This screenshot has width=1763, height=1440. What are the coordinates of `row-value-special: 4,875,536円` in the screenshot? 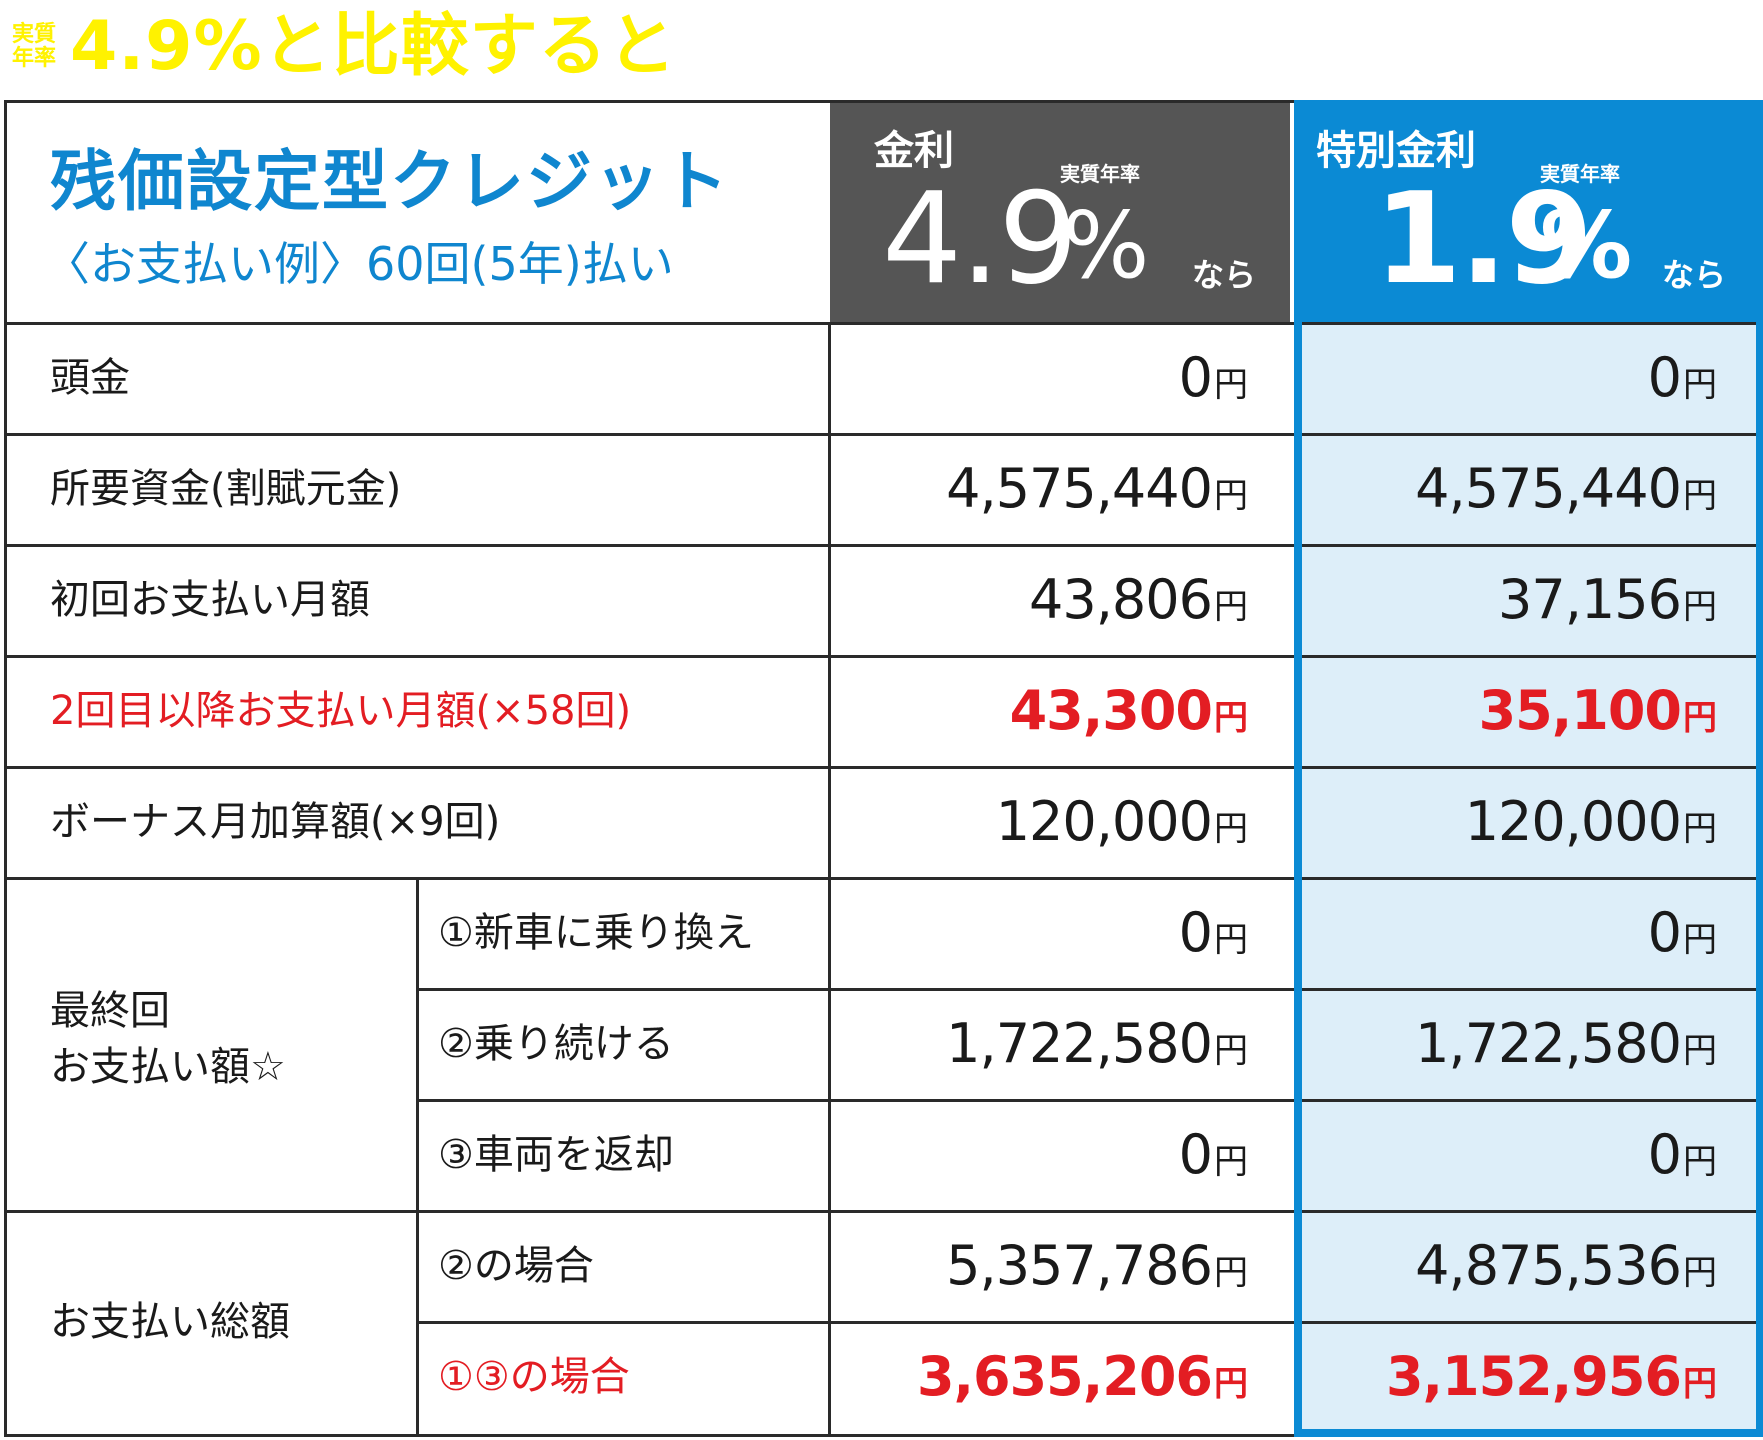 It's located at (1566, 1265).